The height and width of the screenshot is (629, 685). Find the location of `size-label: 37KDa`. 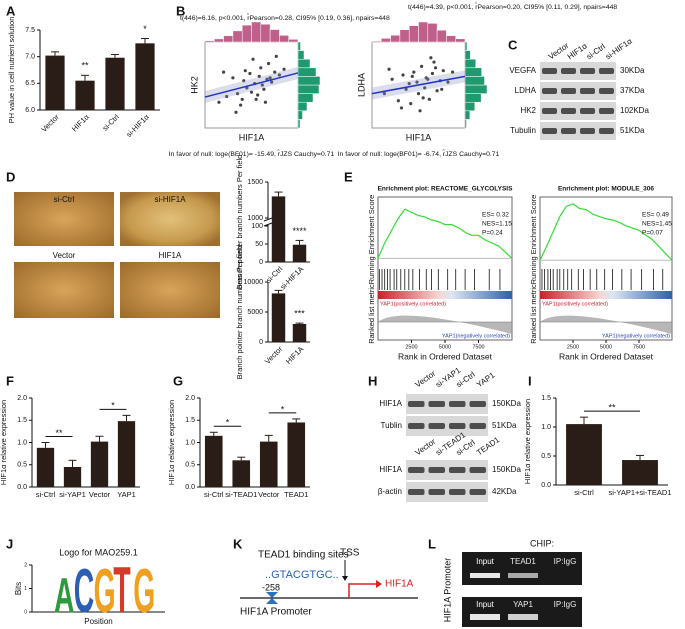

size-label: 37KDa is located at coordinates (632, 90).